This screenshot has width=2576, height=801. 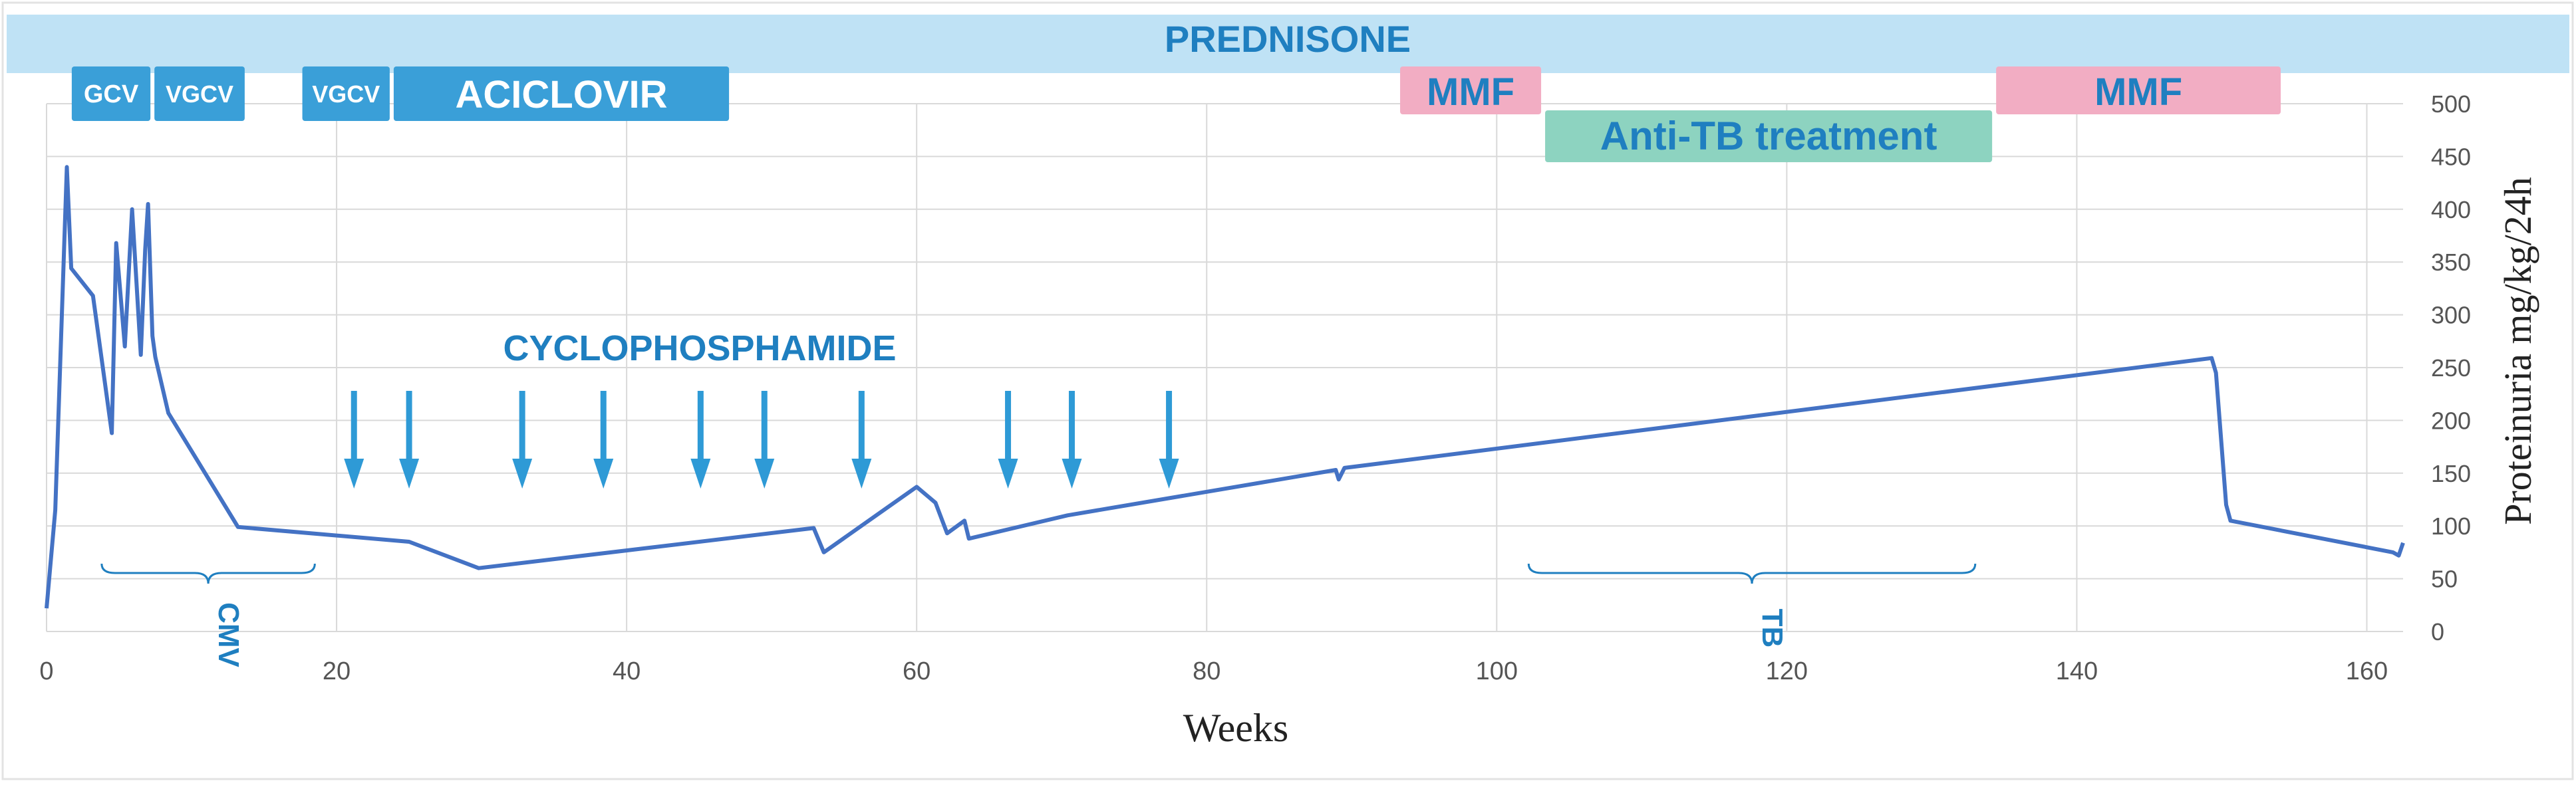 I want to click on aciclovir-box, so click(x=561, y=93).